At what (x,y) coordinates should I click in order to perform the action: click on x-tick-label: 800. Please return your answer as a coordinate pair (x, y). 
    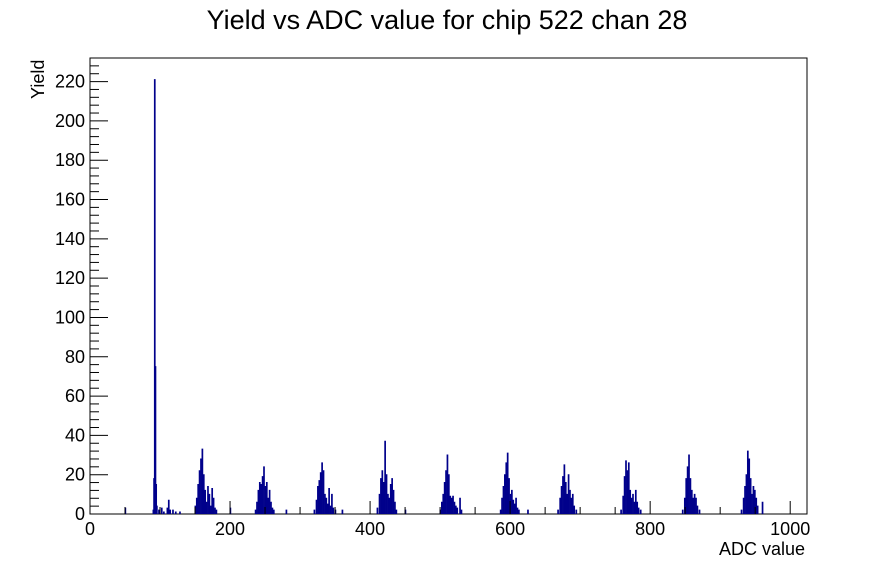
    Looking at the image, I should click on (650, 529).